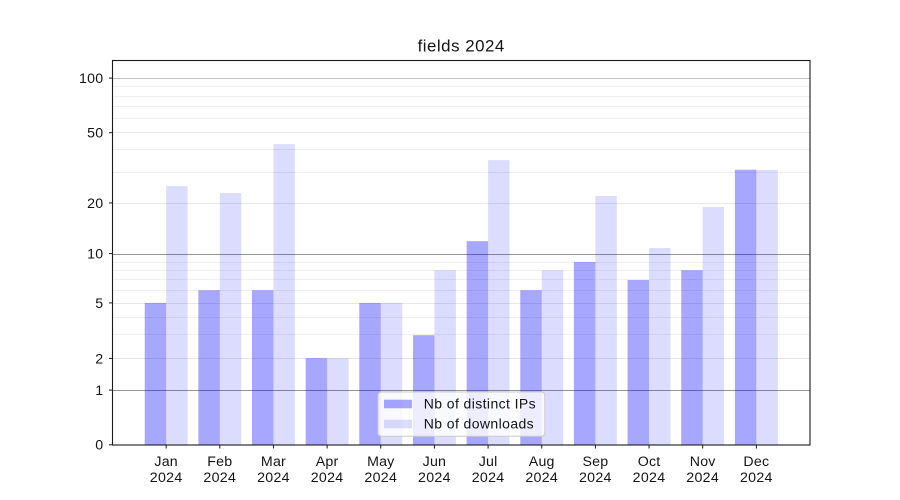  I want to click on svg-text: 100, so click(91, 79).